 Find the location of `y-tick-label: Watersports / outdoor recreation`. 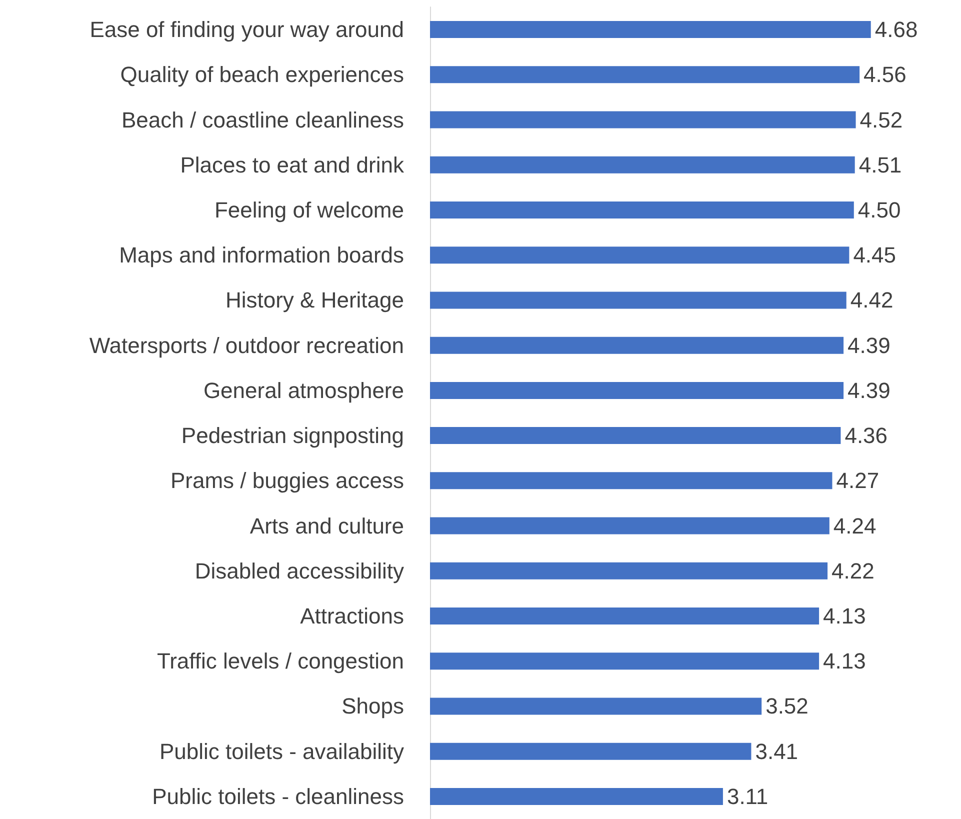

y-tick-label: Watersports / outdoor recreation is located at coordinates (246, 345).